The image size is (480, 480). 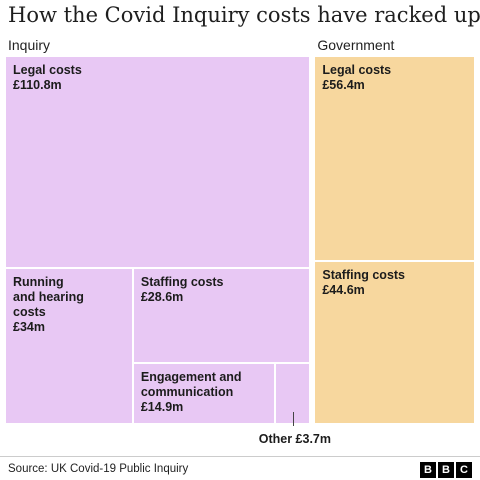 What do you see at coordinates (29, 327) in the screenshot?
I see `tile-value: £34m` at bounding box center [29, 327].